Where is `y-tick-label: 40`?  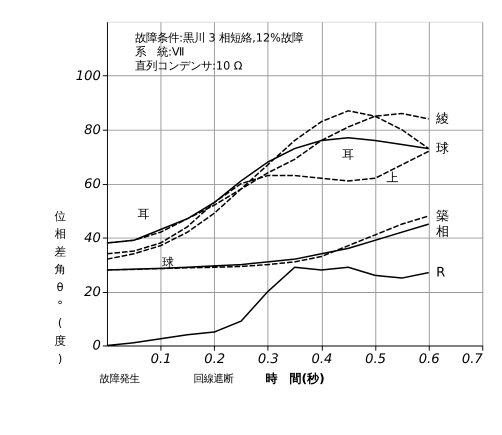 y-tick-label: 40 is located at coordinates (92, 238).